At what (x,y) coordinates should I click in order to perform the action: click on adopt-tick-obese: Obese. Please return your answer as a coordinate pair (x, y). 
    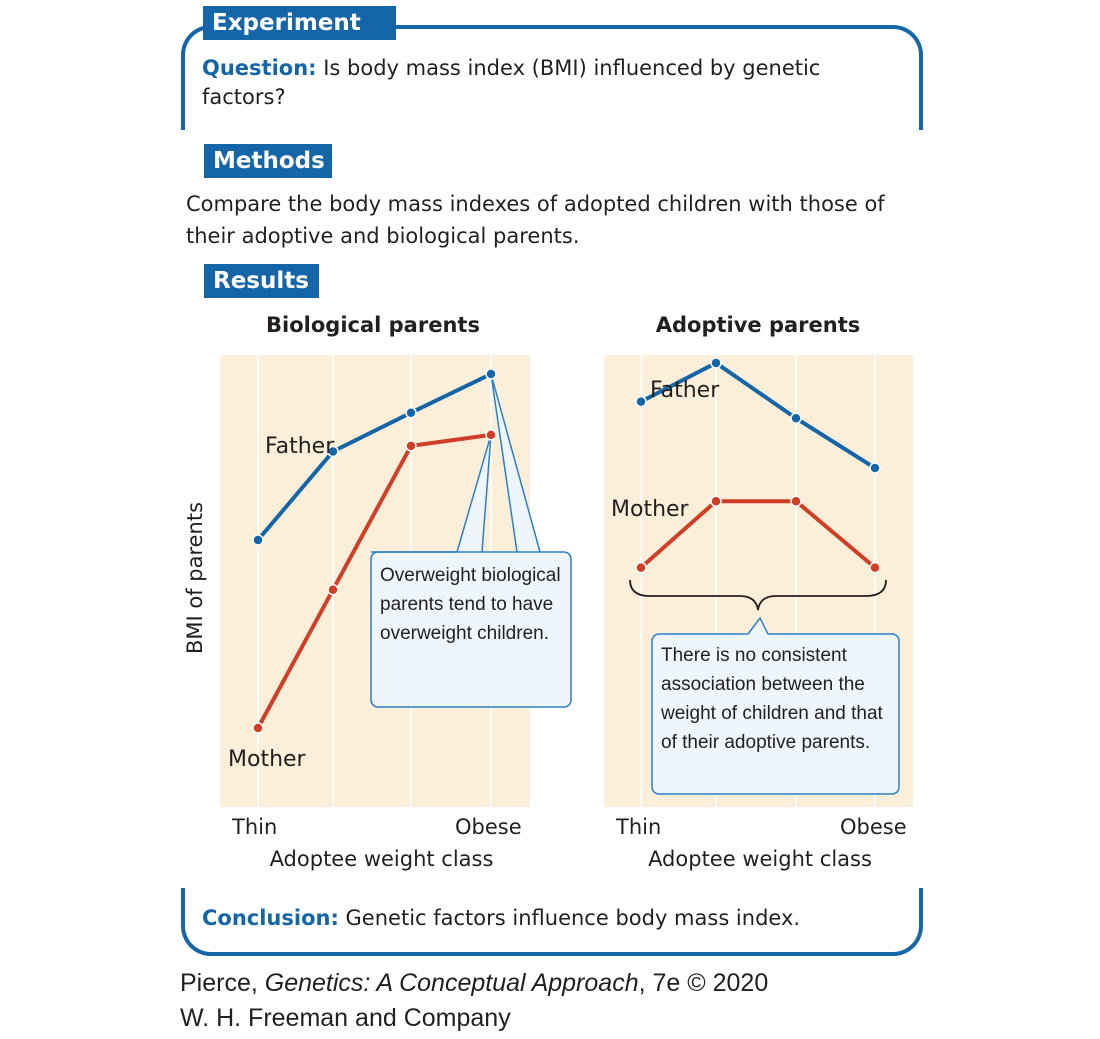
    Looking at the image, I should click on (873, 827).